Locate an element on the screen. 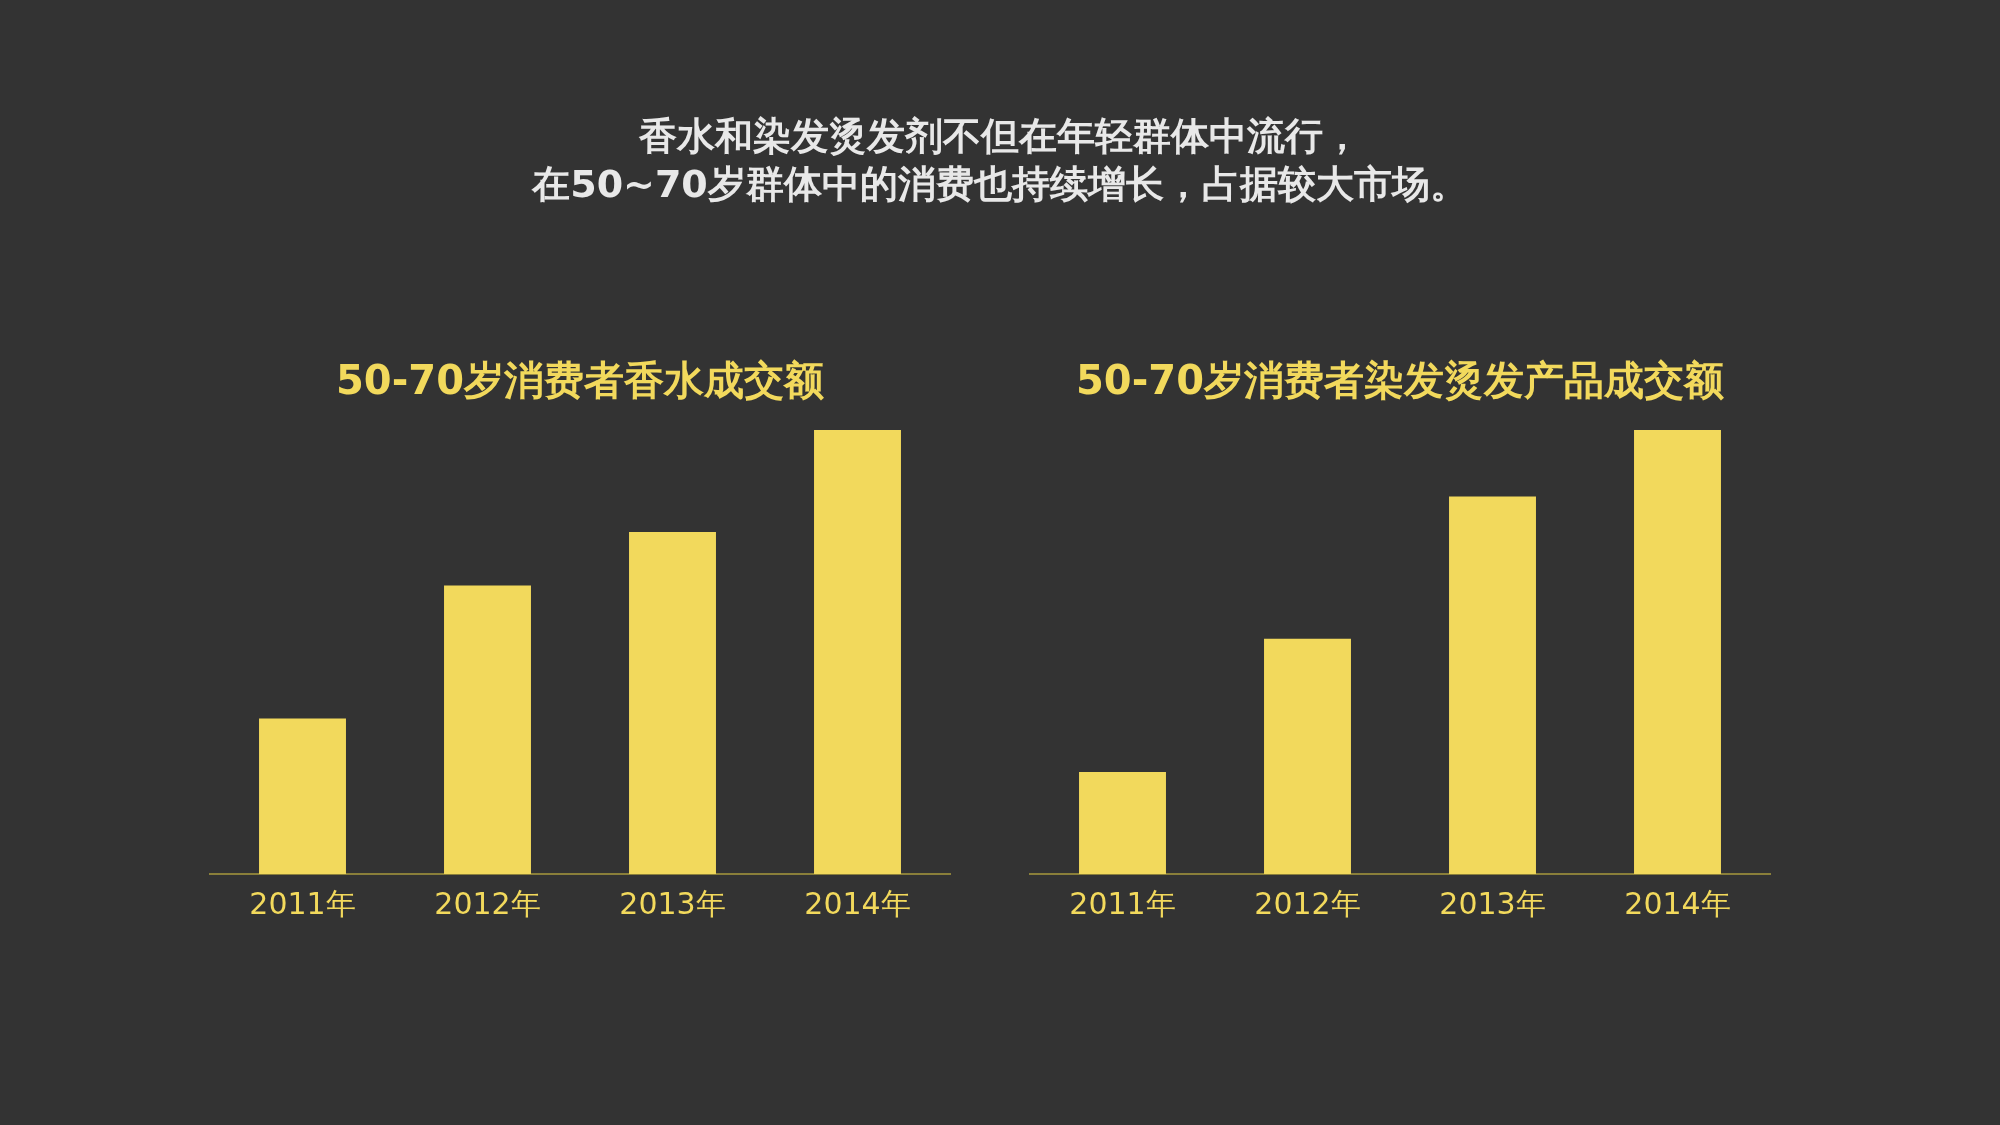 This screenshot has height=1125, width=2000. text: 香水和染发烫发剂不但在年轻群体中流行， is located at coordinates (1000, 136).